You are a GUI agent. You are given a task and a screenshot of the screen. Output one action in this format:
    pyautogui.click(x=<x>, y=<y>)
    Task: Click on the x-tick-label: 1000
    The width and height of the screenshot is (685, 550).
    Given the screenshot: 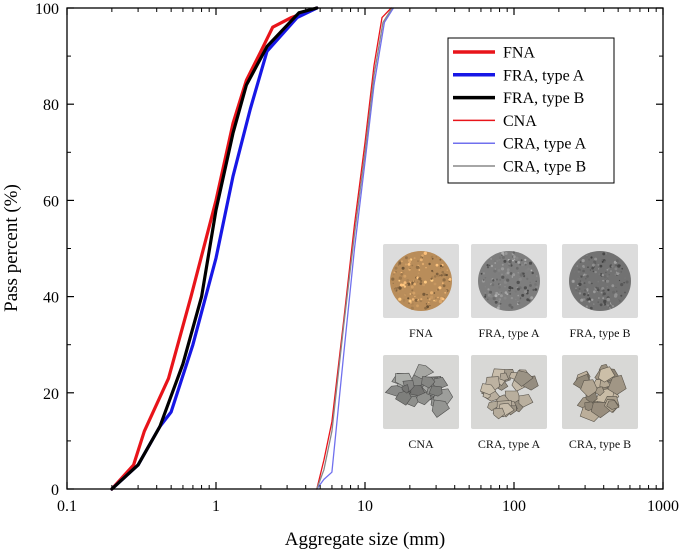 What is the action you would take?
    pyautogui.click(x=663, y=506)
    